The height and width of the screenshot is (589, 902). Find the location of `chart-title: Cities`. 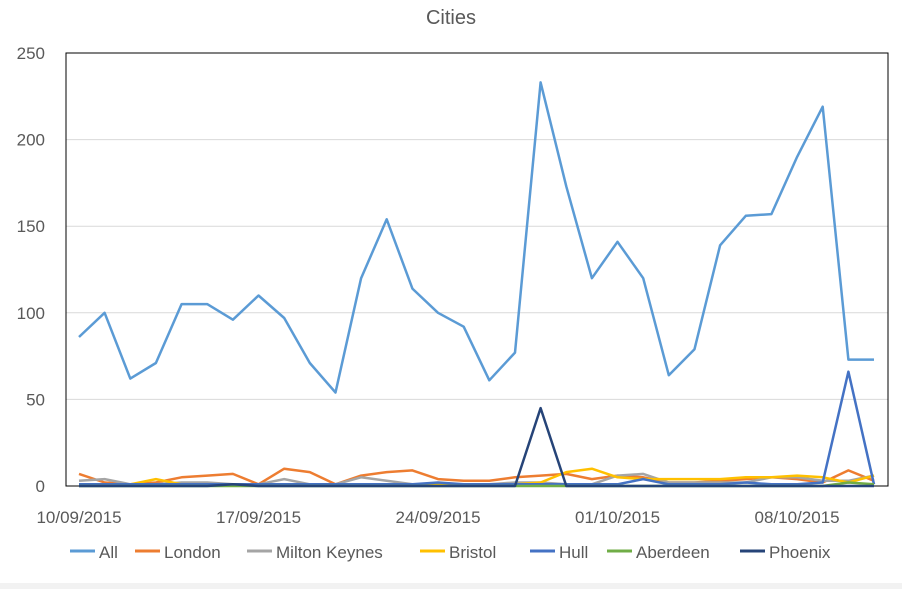

chart-title: Cities is located at coordinates (451, 18).